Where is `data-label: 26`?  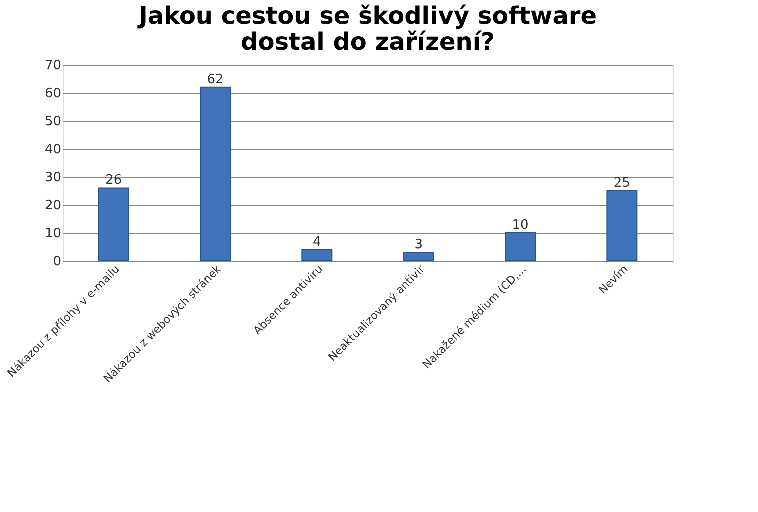
data-label: 26 is located at coordinates (114, 180).